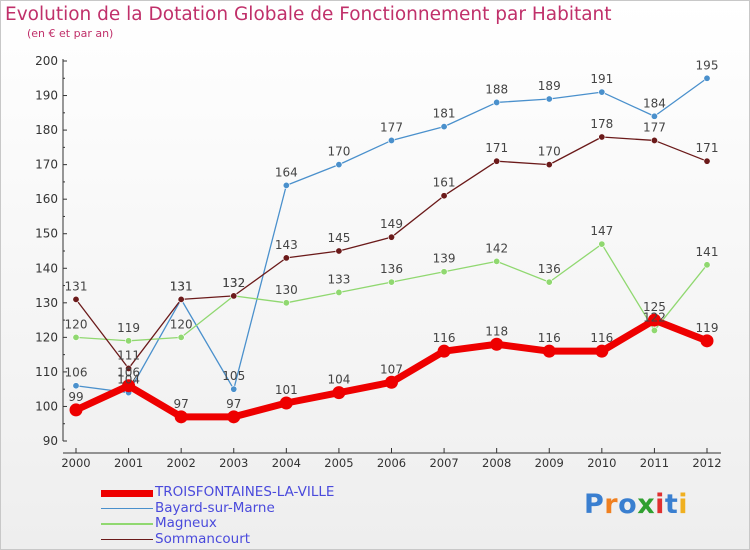  What do you see at coordinates (245, 492) in the screenshot?
I see `legend-label: TROISFONTAINES-LA-VILLE` at bounding box center [245, 492].